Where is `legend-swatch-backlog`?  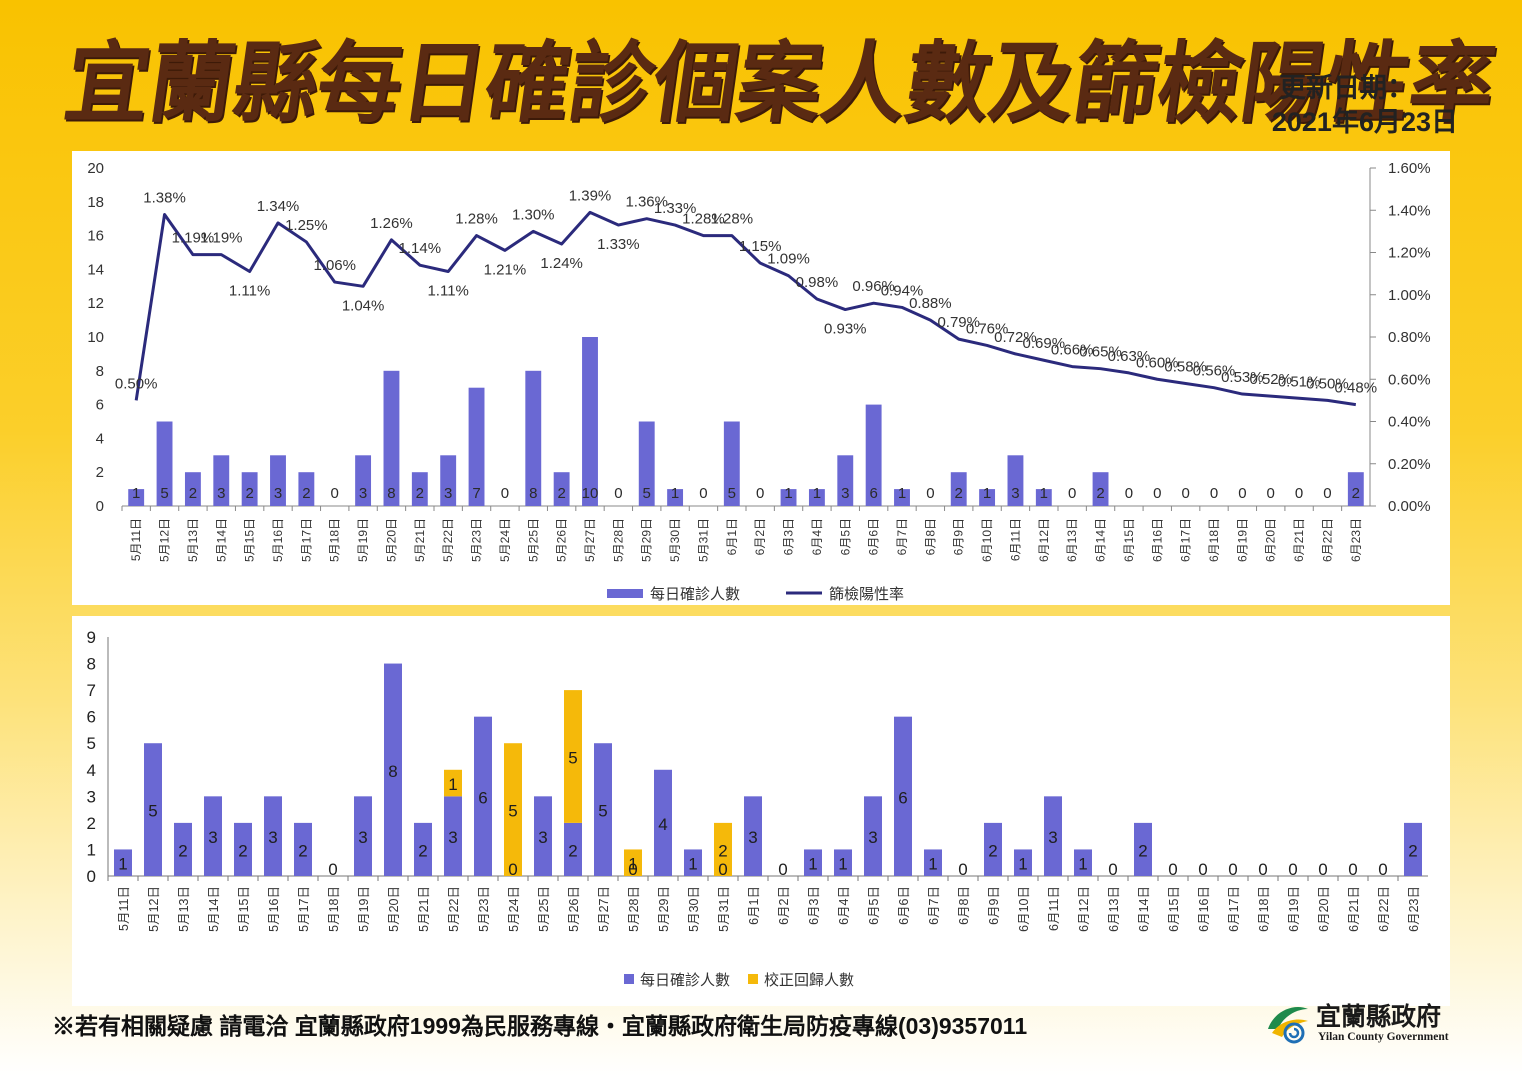
legend-swatch-backlog is located at coordinates (753, 979).